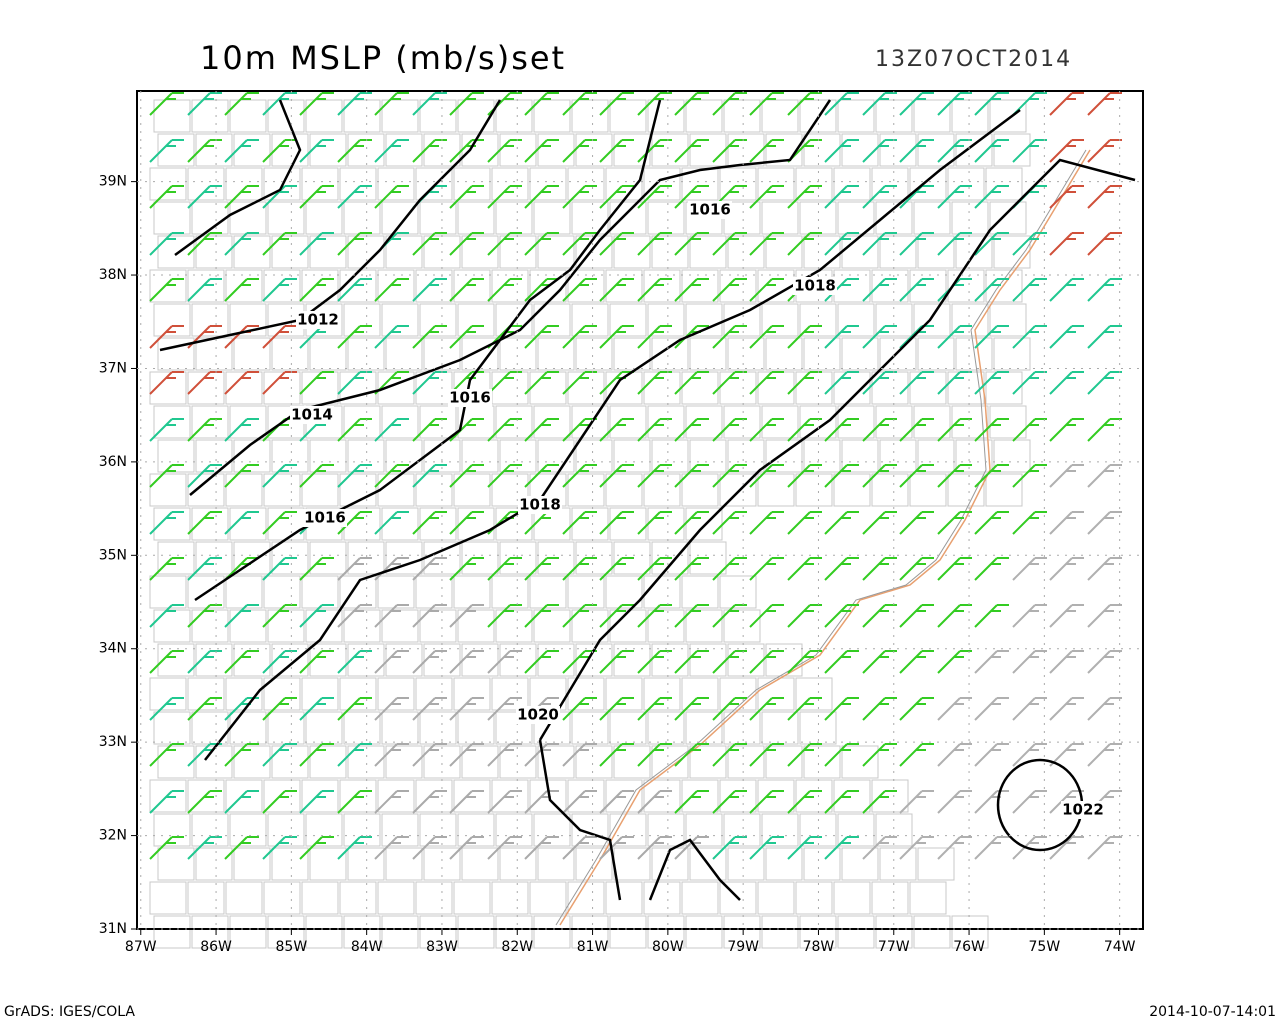 Image resolution: width=1280 pixels, height=1024 pixels. Describe the element at coordinates (517, 947) in the screenshot. I see `lon-tick-label: 82W` at that location.